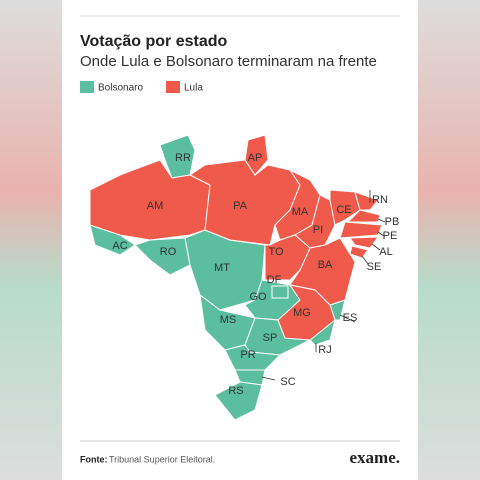  Describe the element at coordinates (120, 88) in the screenshot. I see `legend-label: Bolsonaro` at that location.